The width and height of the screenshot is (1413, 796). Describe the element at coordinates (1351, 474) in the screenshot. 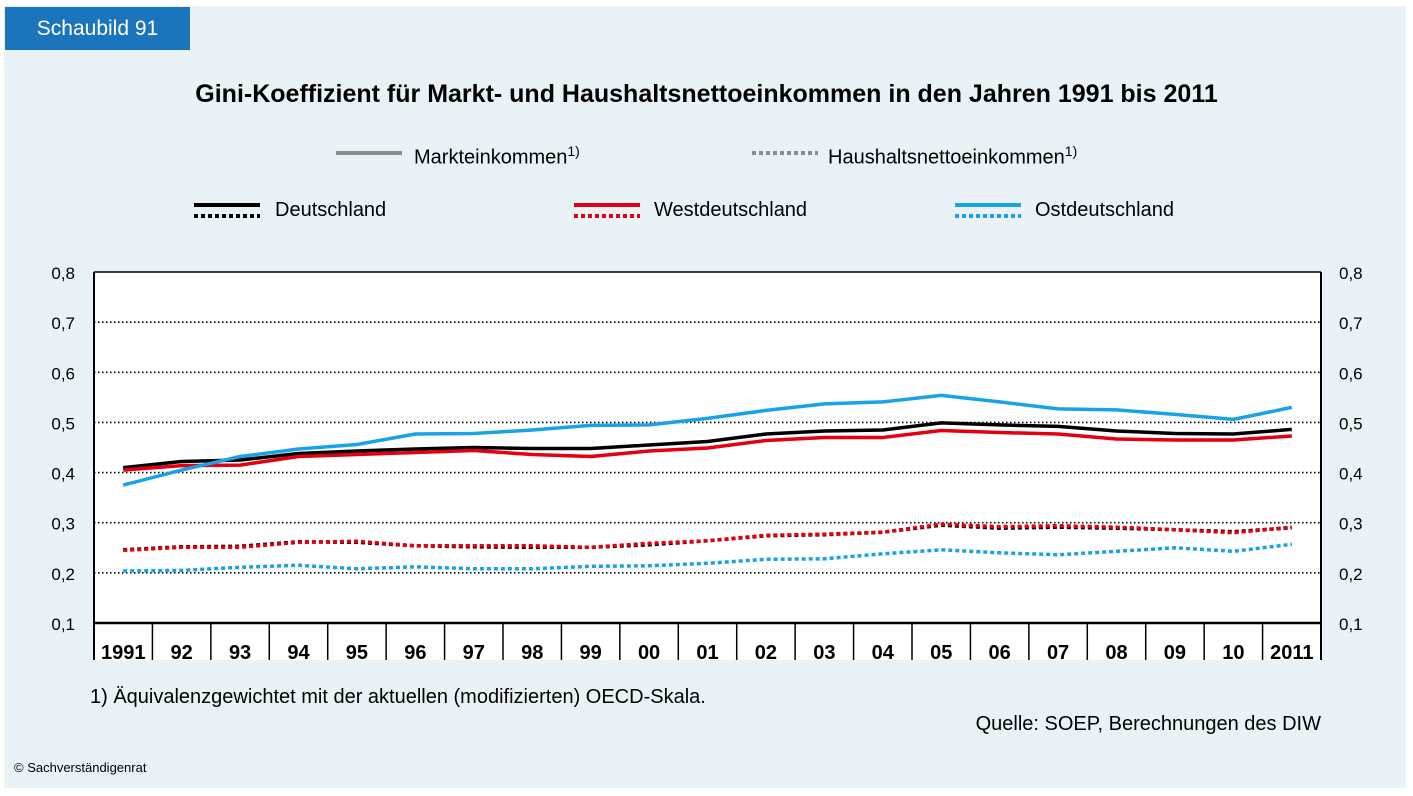

I see `y-tick-label-right: 0,4` at that location.